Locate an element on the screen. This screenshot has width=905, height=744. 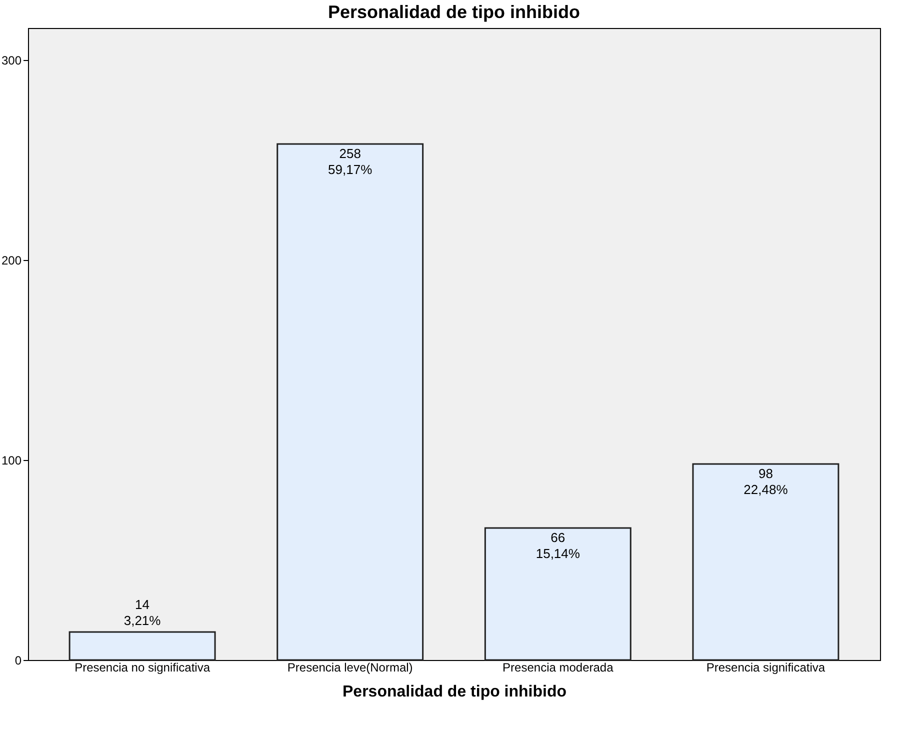
x-tick-label: Presencia moderada is located at coordinates (558, 667).